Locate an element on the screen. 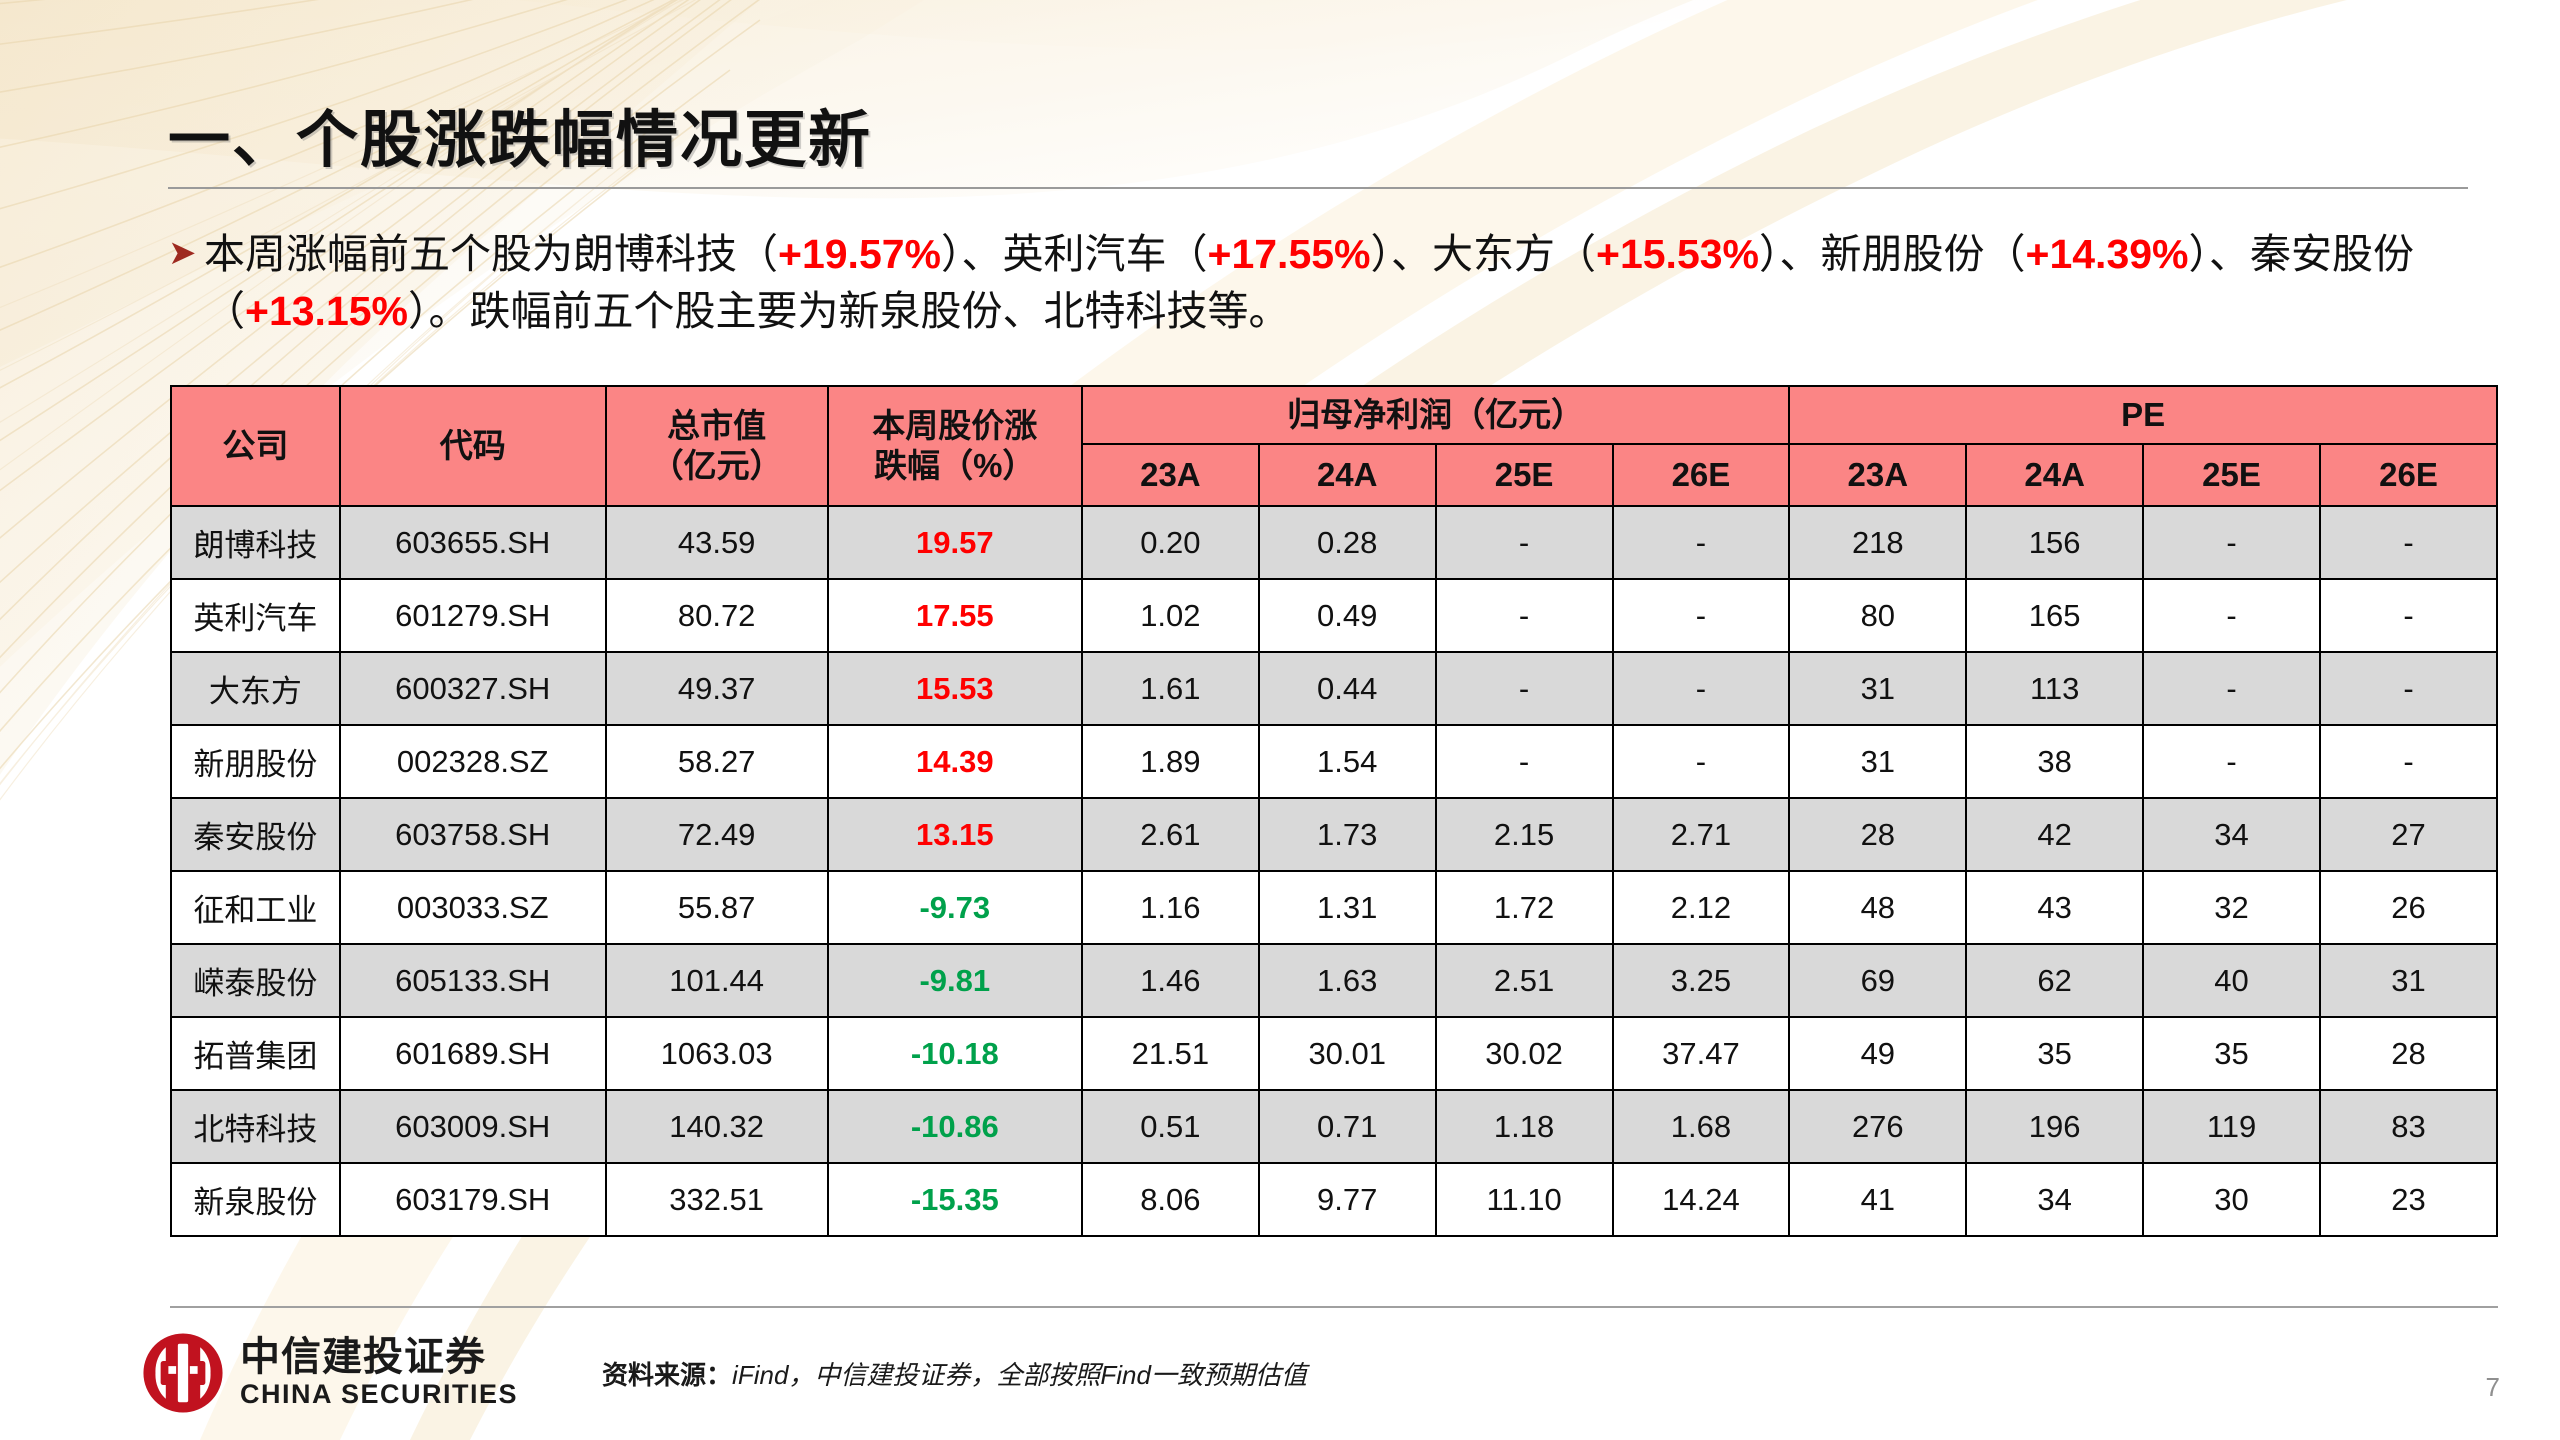 Image resolution: width=2560 pixels, height=1440 pixels. cell-weekly-change: -10.86 is located at coordinates (954, 1126).